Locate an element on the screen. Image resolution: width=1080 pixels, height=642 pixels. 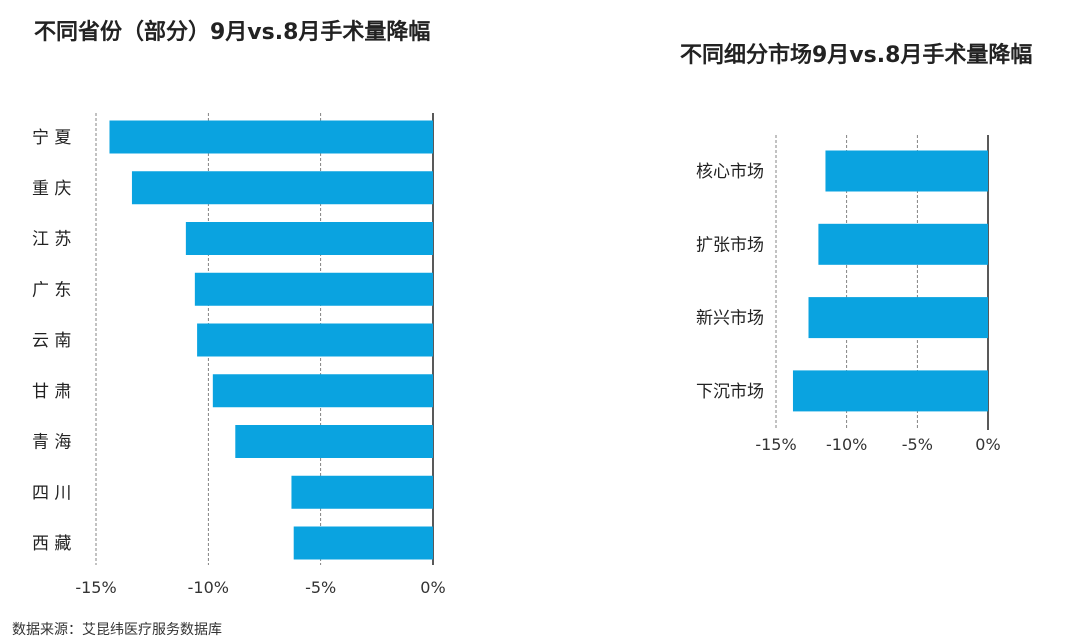
right-category-label: 下沉市场 is located at coordinates (730, 392).